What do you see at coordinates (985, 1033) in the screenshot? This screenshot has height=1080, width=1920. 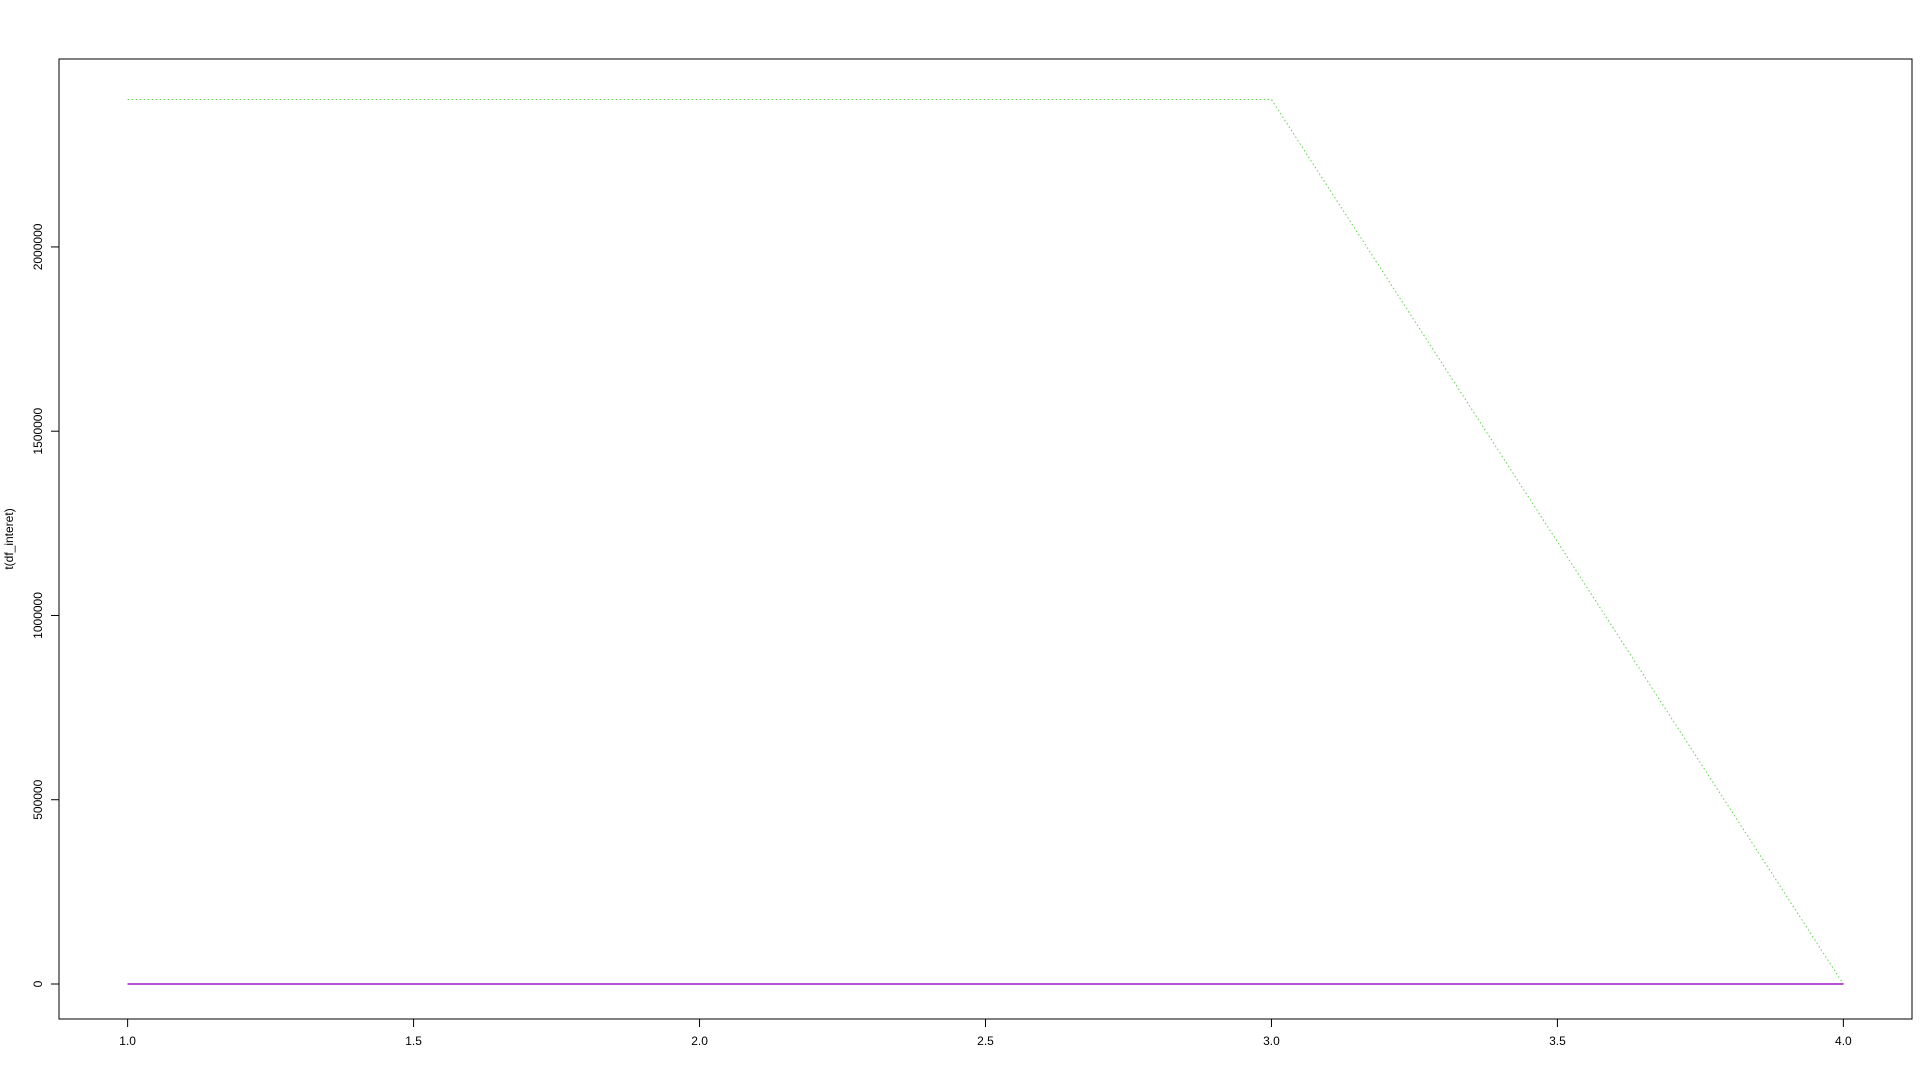 I see `x-axis: 1.0 1.5 2.0 2.5 3.0 3.5 4.0` at bounding box center [985, 1033].